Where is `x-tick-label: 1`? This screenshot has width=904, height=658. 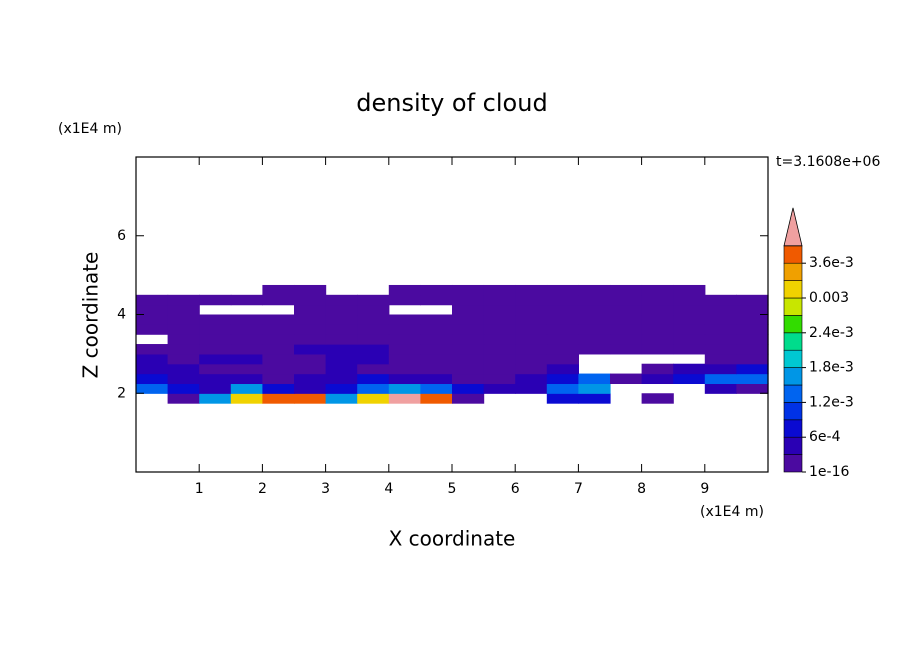 x-tick-label: 1 is located at coordinates (199, 489).